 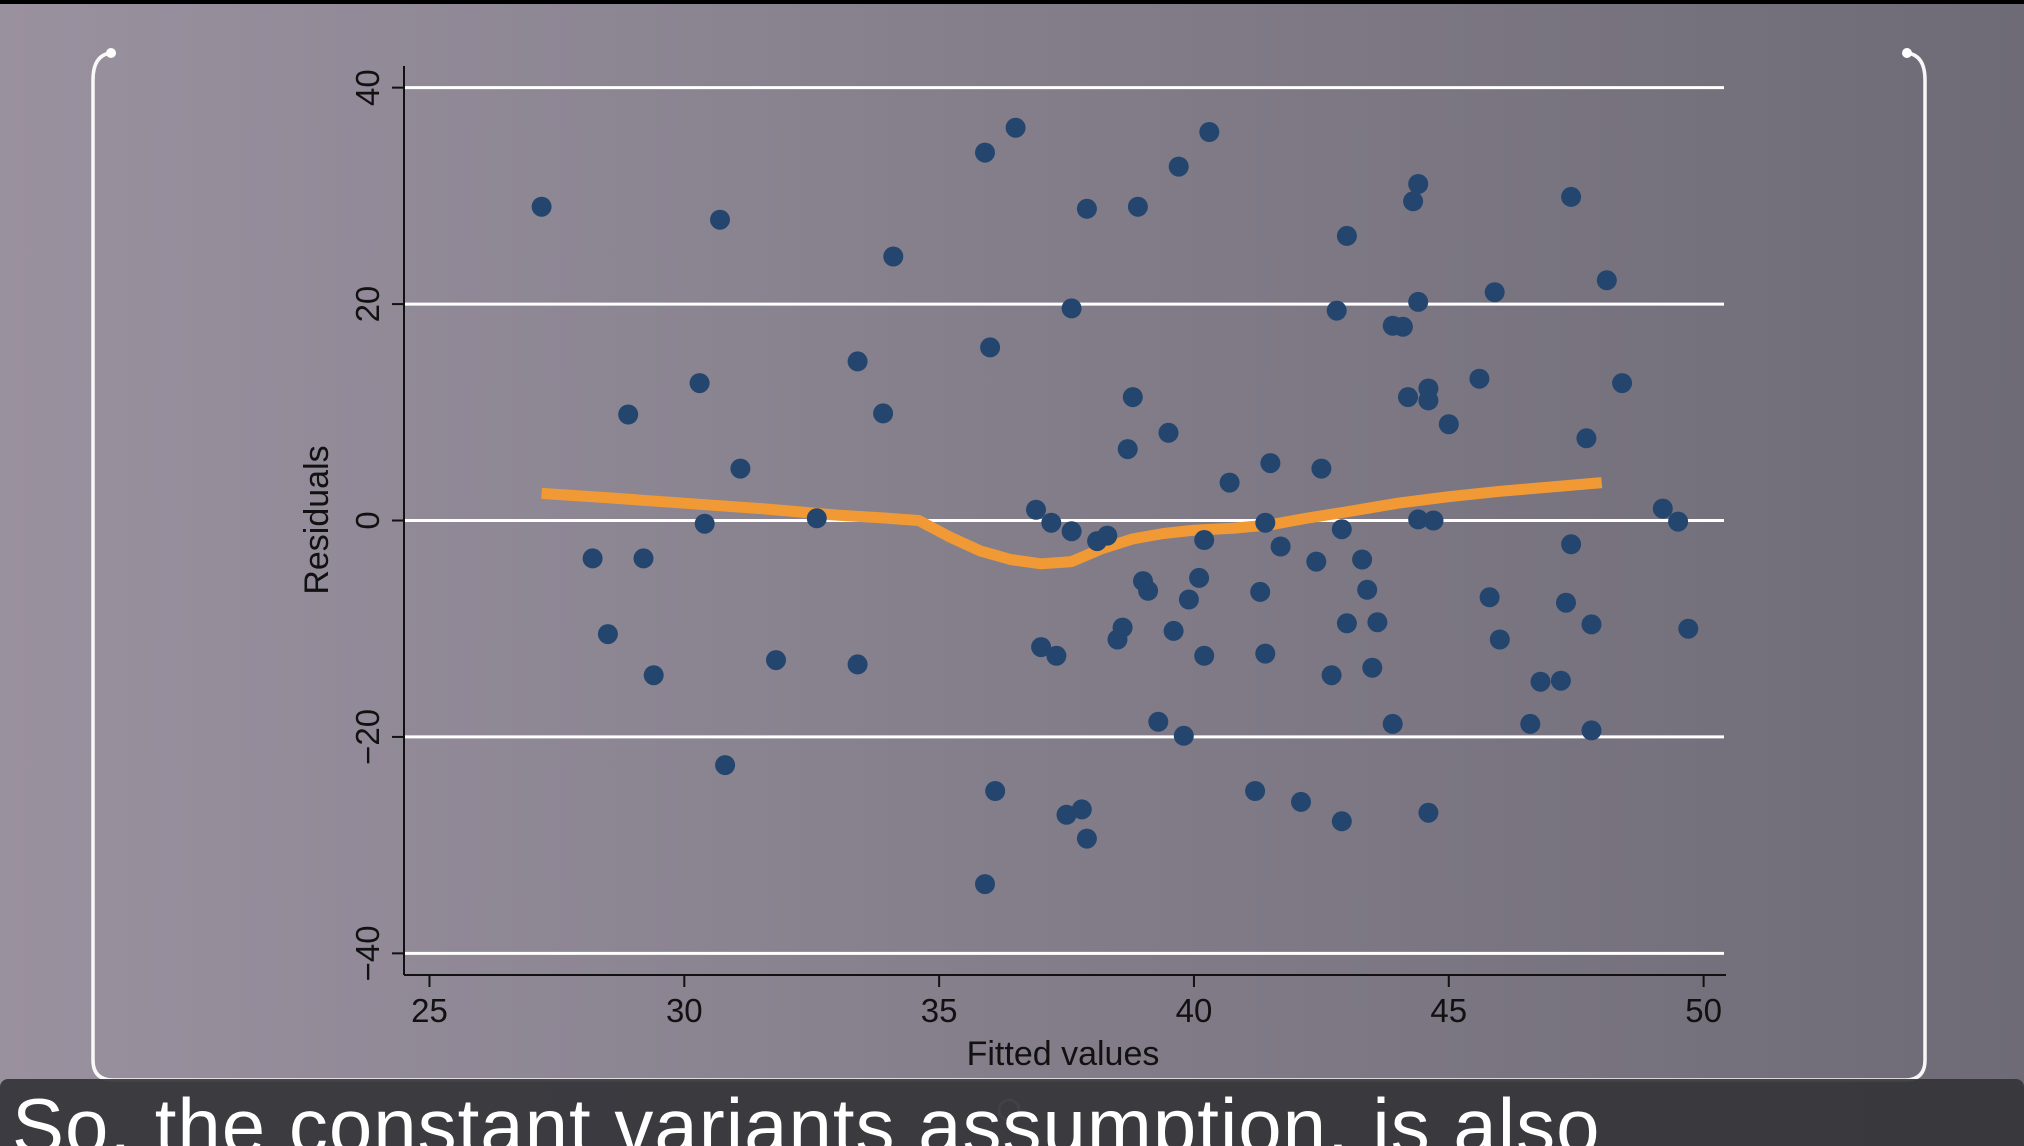 What do you see at coordinates (684, 1010) in the screenshot?
I see `x-tick-label-1: 30` at bounding box center [684, 1010].